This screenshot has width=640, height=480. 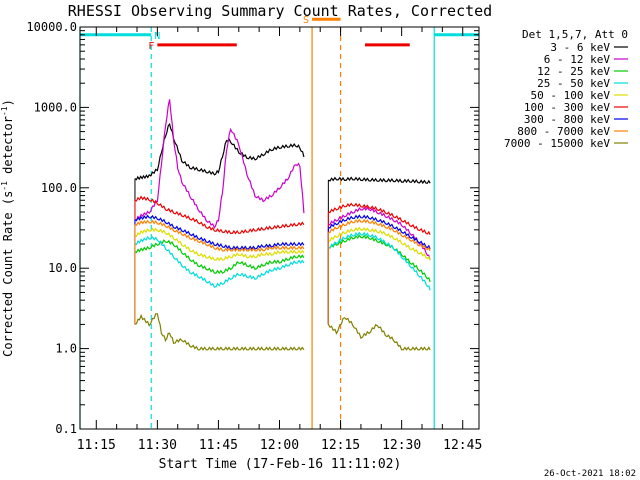 I want to click on legend-label: 3 - 6 keV, so click(x=580, y=47).